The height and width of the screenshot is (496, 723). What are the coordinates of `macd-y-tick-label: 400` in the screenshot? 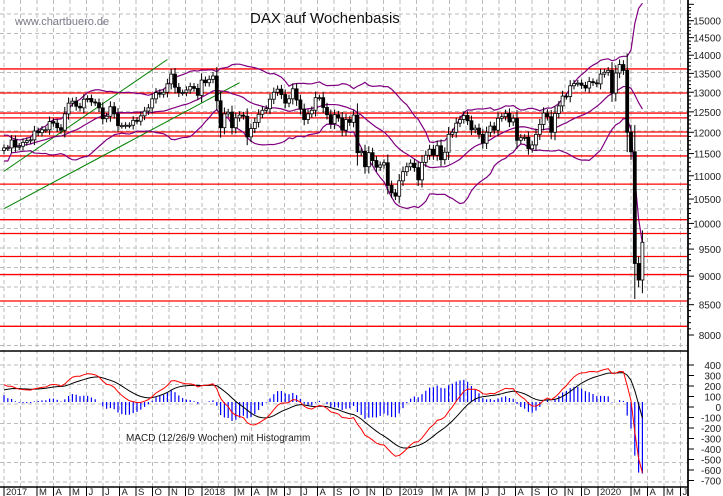 It's located at (712, 366).